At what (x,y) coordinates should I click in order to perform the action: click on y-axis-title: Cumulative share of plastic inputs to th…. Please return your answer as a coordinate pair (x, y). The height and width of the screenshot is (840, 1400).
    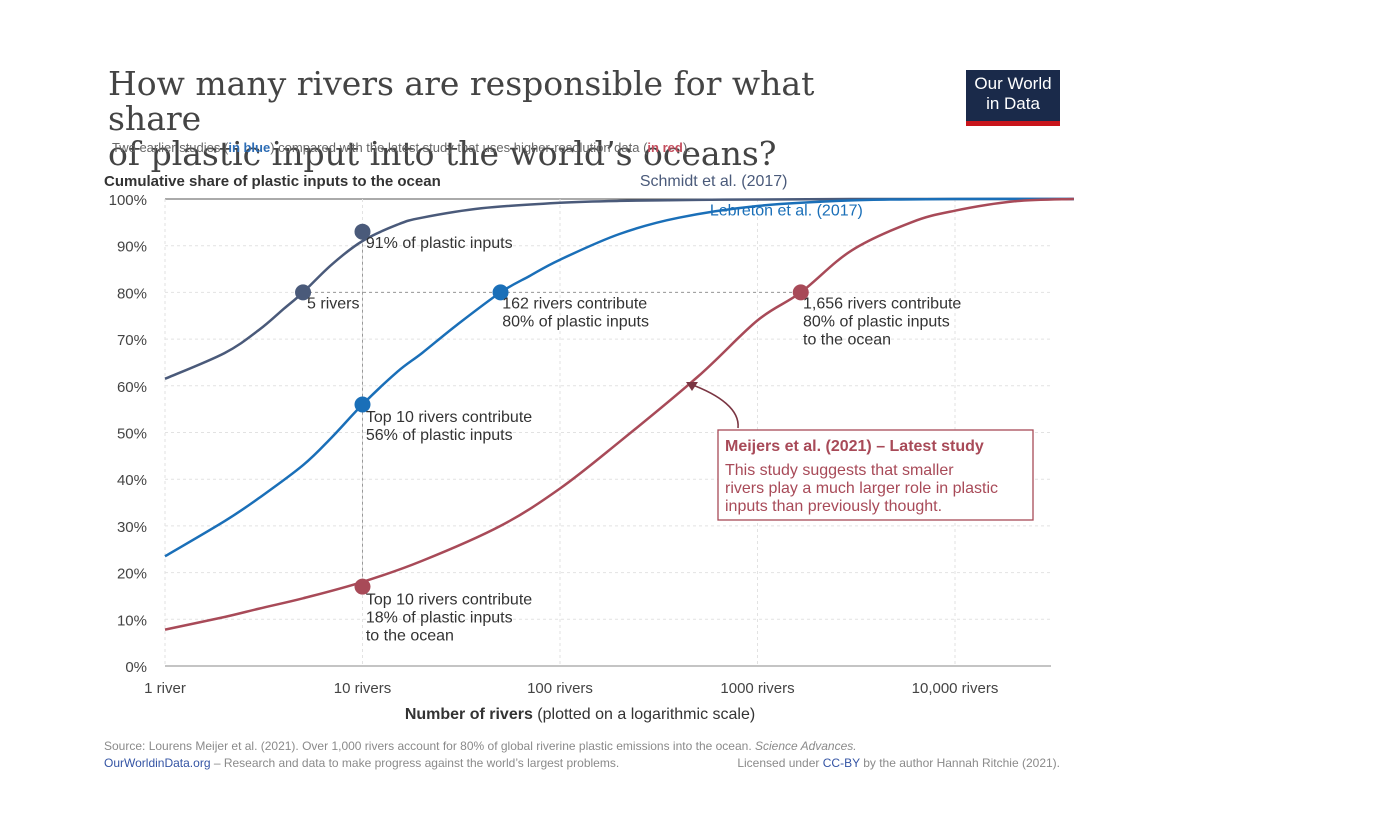
    Looking at the image, I should click on (272, 181).